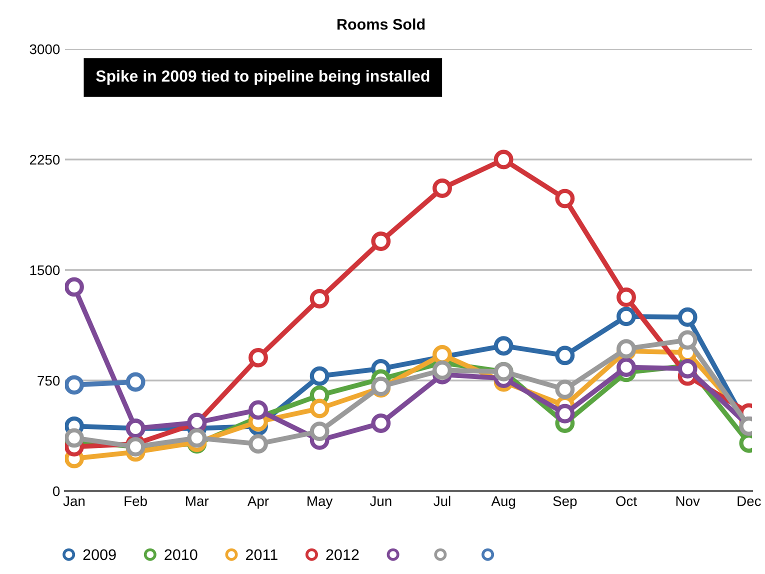  I want to click on y-tick-label: 3000, so click(45, 49).